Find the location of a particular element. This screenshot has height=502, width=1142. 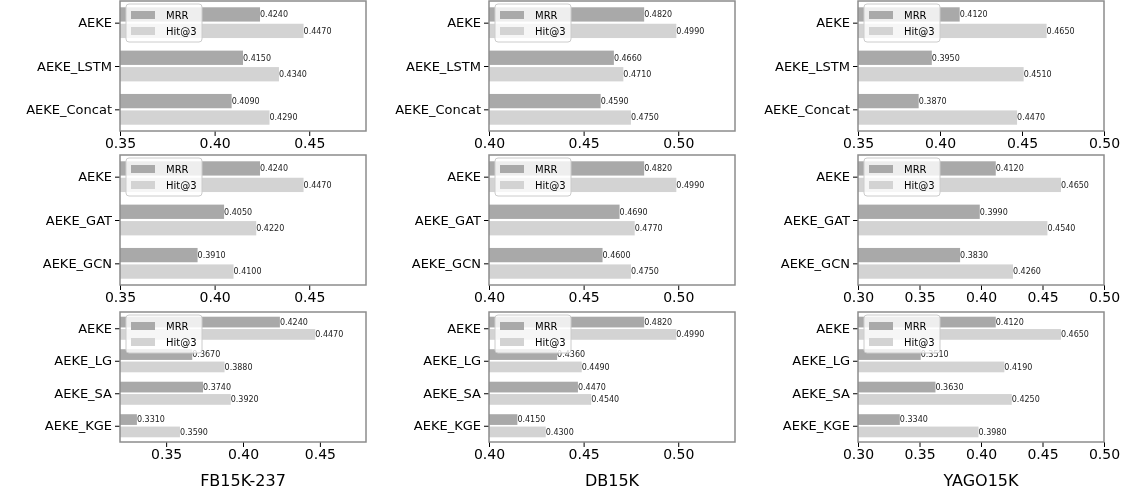

y-tick-label: AEKE_GAT is located at coordinates (448, 220).